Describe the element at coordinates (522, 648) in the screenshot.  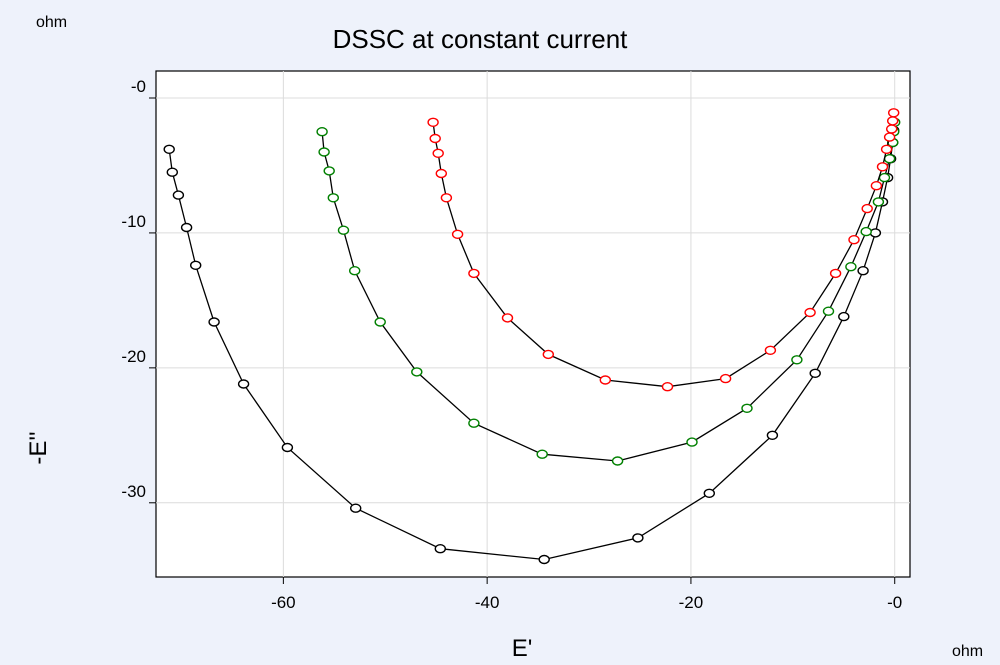
I see `x-axis-title: E'` at that location.